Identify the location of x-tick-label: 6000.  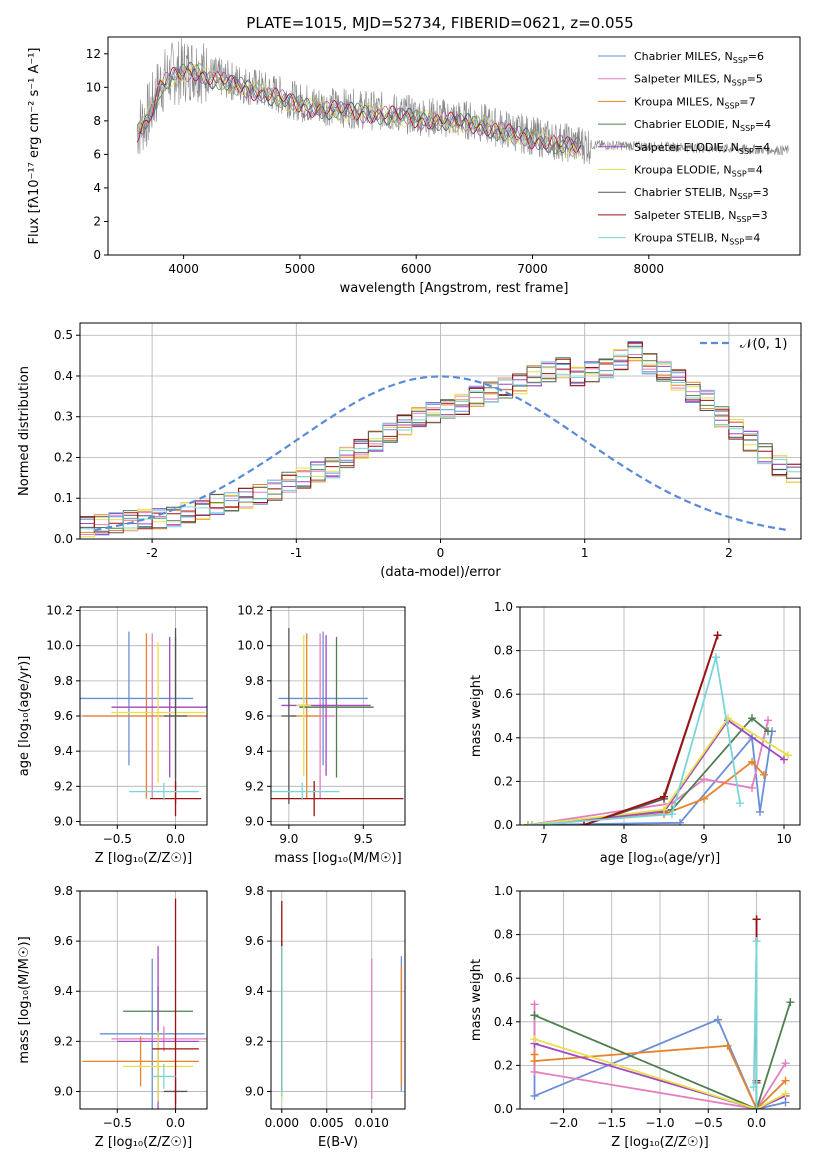
(416, 269).